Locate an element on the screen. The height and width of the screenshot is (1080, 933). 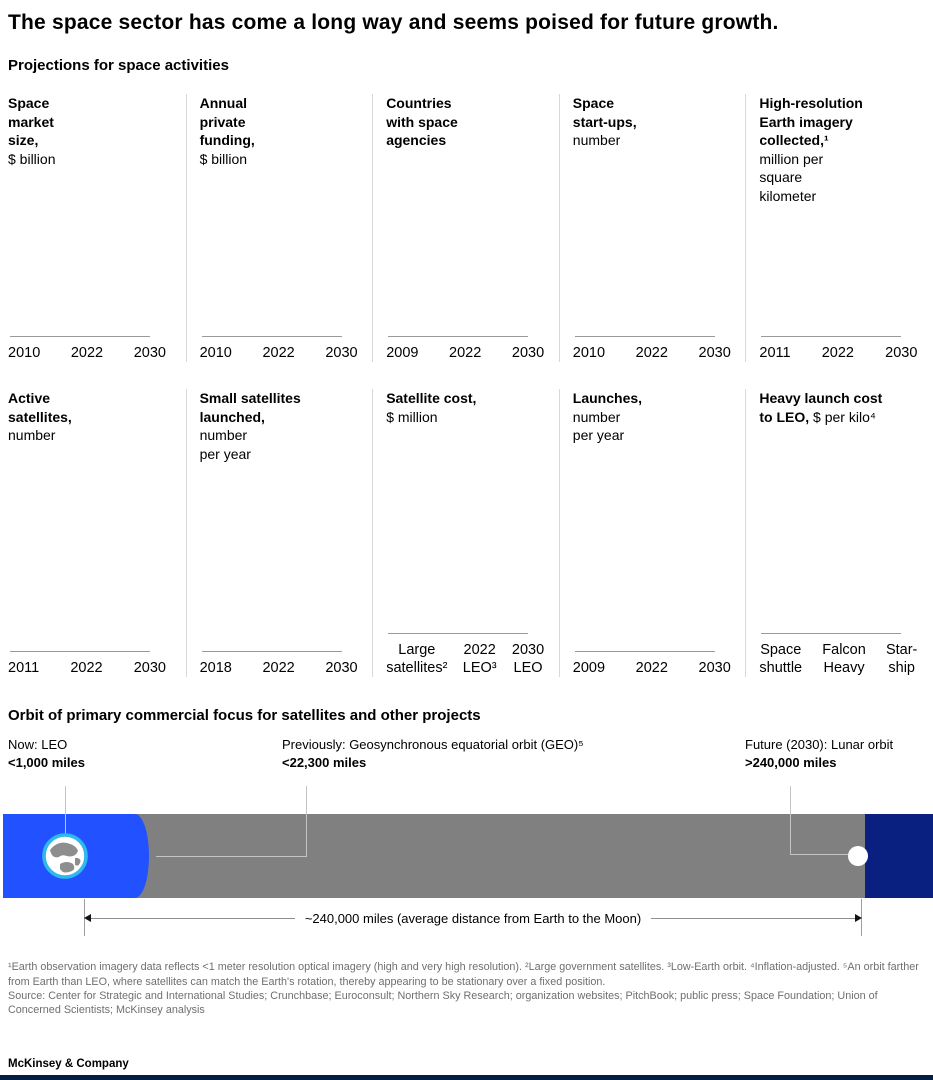
leader-line-previously-vertical is located at coordinates (306, 822).